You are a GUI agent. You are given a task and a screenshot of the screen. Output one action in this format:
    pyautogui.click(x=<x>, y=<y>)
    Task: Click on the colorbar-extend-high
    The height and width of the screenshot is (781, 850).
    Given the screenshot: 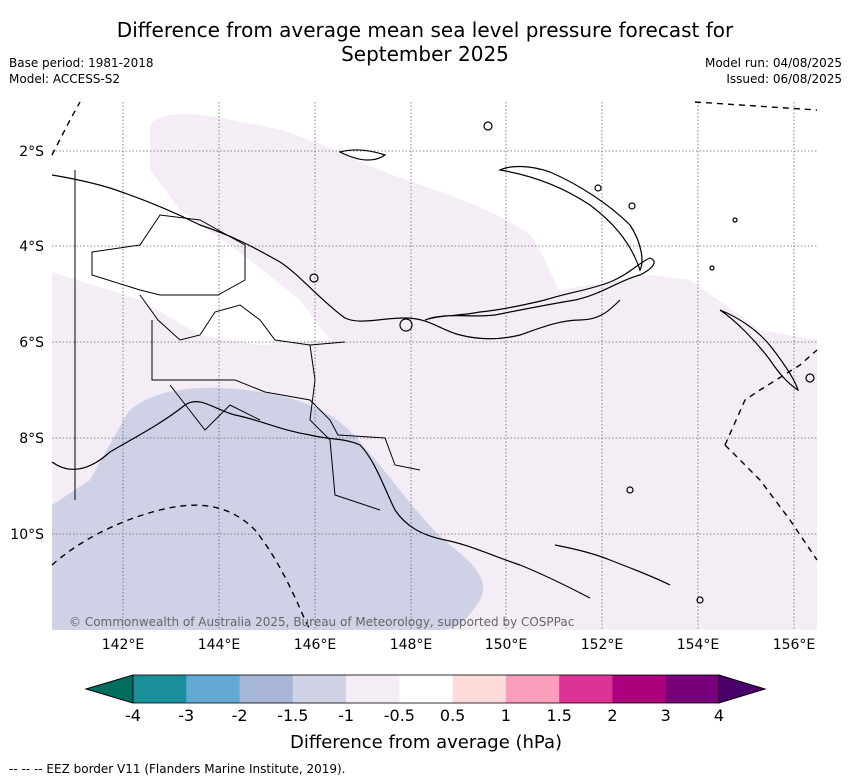 What is the action you would take?
    pyautogui.click(x=742, y=689)
    